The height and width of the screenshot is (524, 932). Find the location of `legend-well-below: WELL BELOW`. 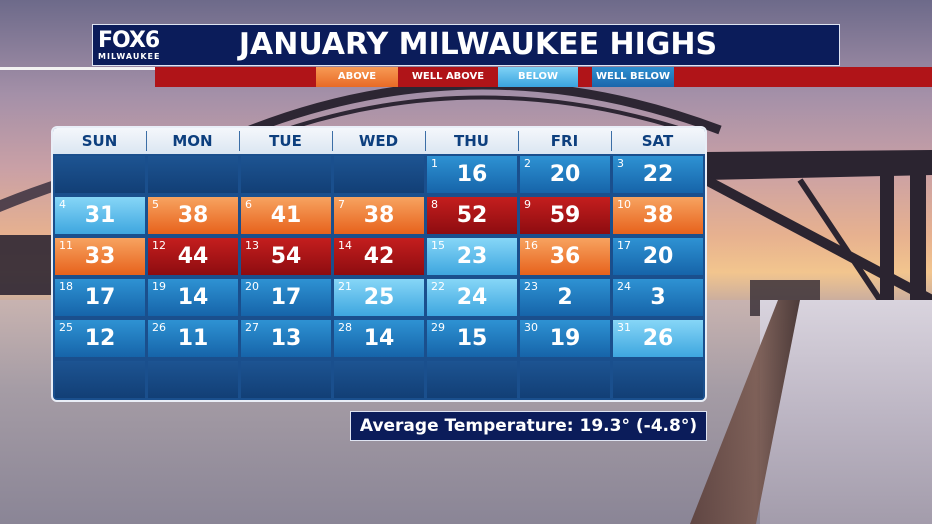

legend-well-below: WELL BELOW is located at coordinates (633, 77).